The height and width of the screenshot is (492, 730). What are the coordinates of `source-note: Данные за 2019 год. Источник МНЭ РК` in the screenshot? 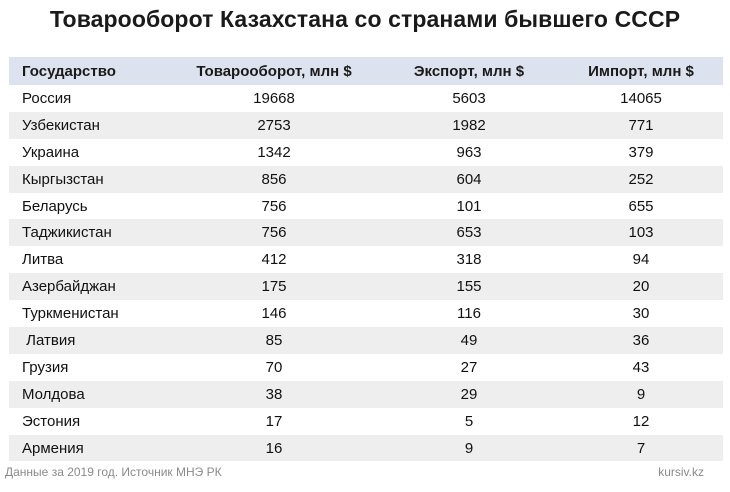 It's located at (113, 472).